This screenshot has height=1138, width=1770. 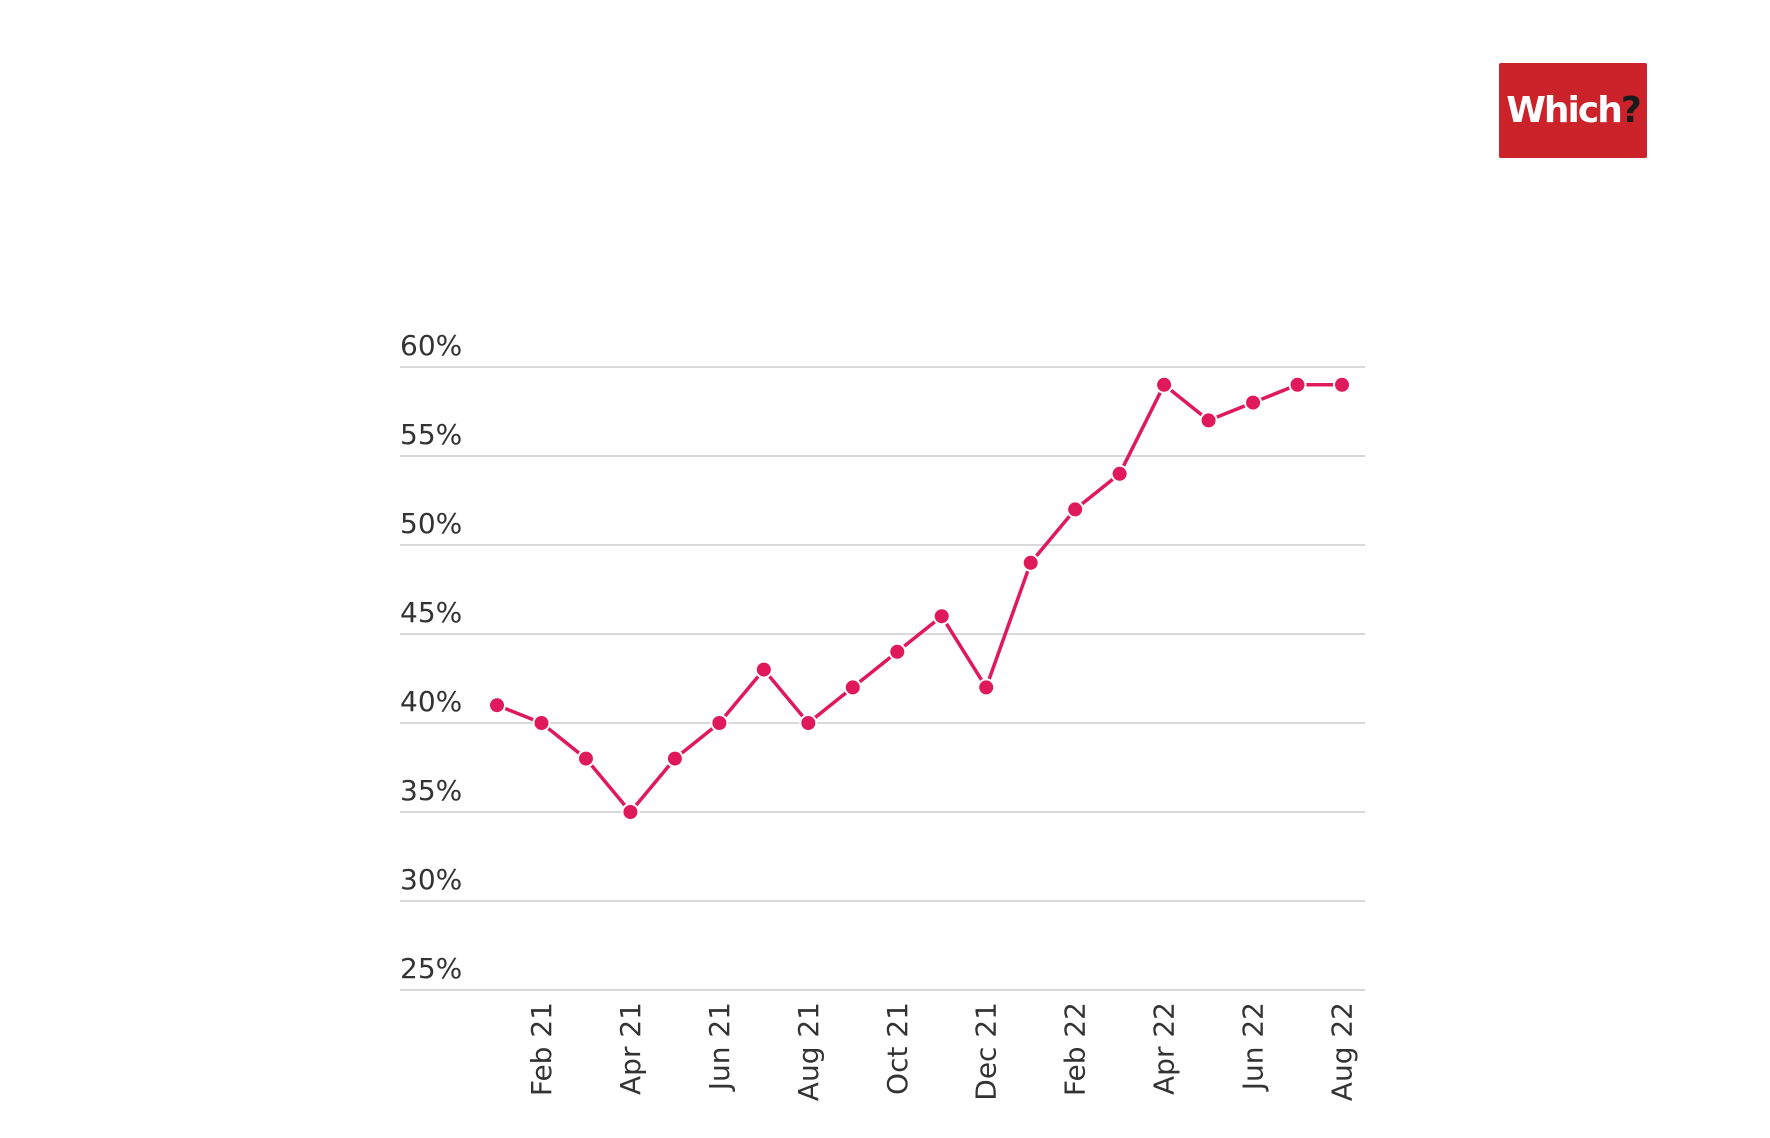 I want to click on y-tick-label: 55%, so click(x=431, y=434).